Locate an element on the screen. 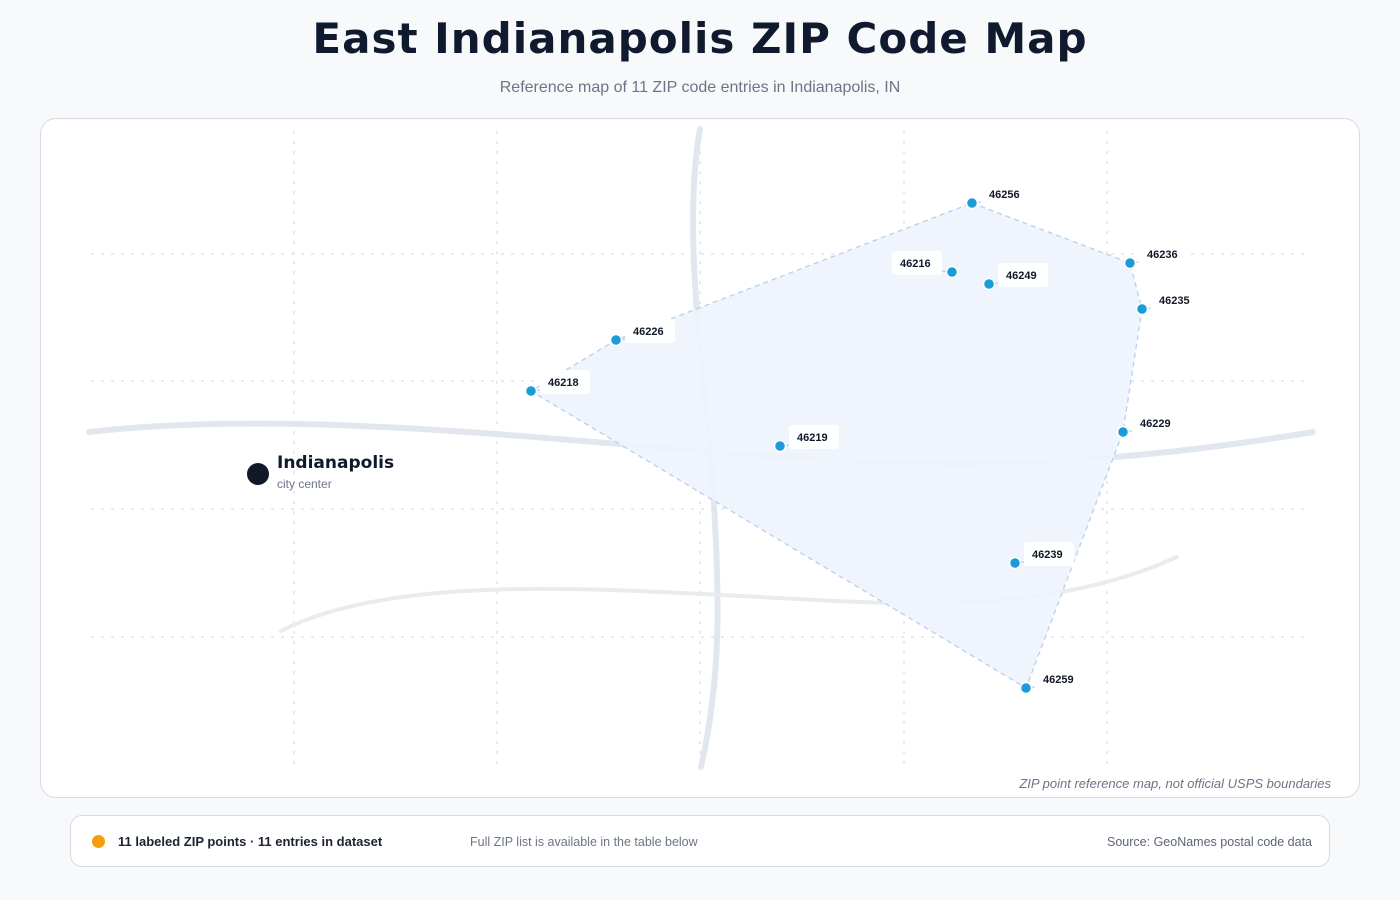 The image size is (1400, 900). zip-point: 46235 is located at coordinates (1168, 302).